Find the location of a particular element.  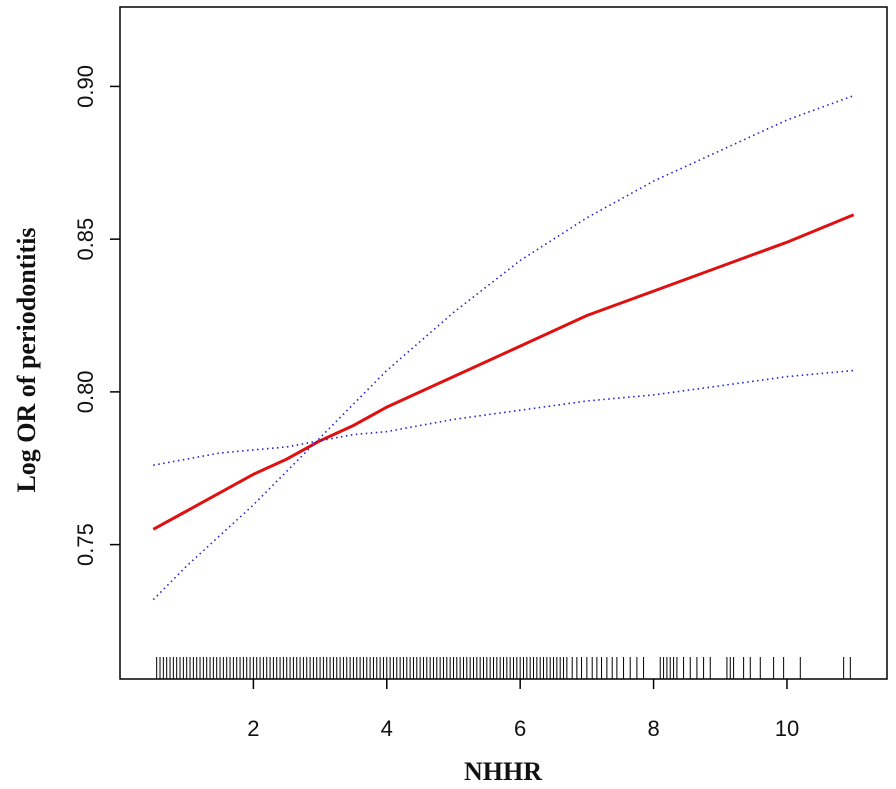

rug-marks is located at coordinates (503, 668).